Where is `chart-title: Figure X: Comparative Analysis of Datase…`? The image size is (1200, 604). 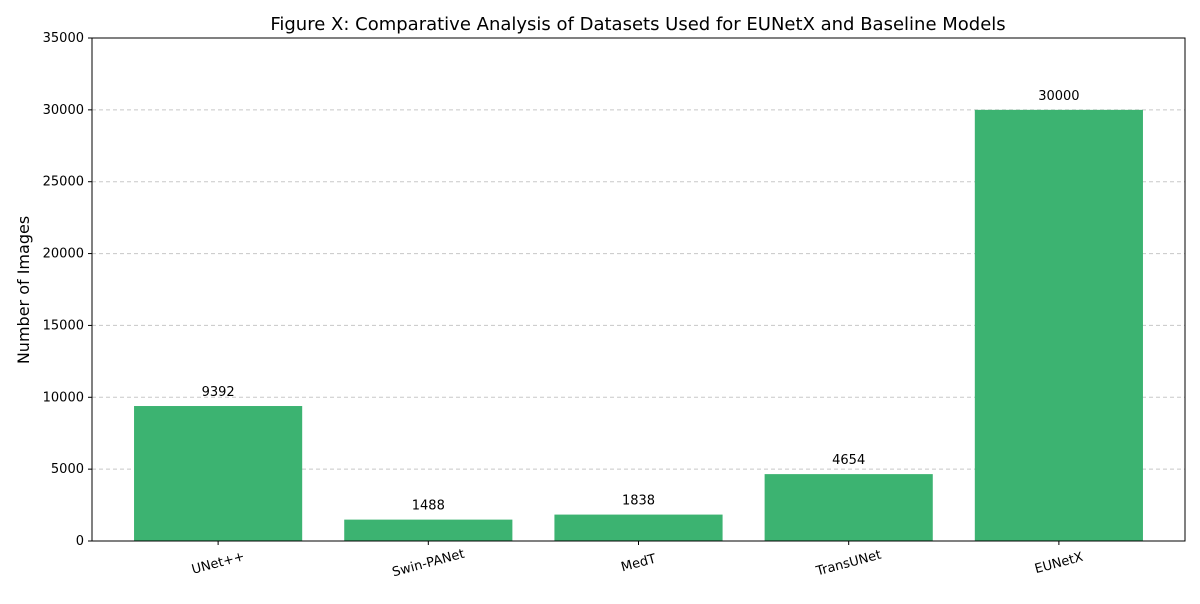 chart-title: Figure X: Comparative Analysis of Datase… is located at coordinates (637, 24).